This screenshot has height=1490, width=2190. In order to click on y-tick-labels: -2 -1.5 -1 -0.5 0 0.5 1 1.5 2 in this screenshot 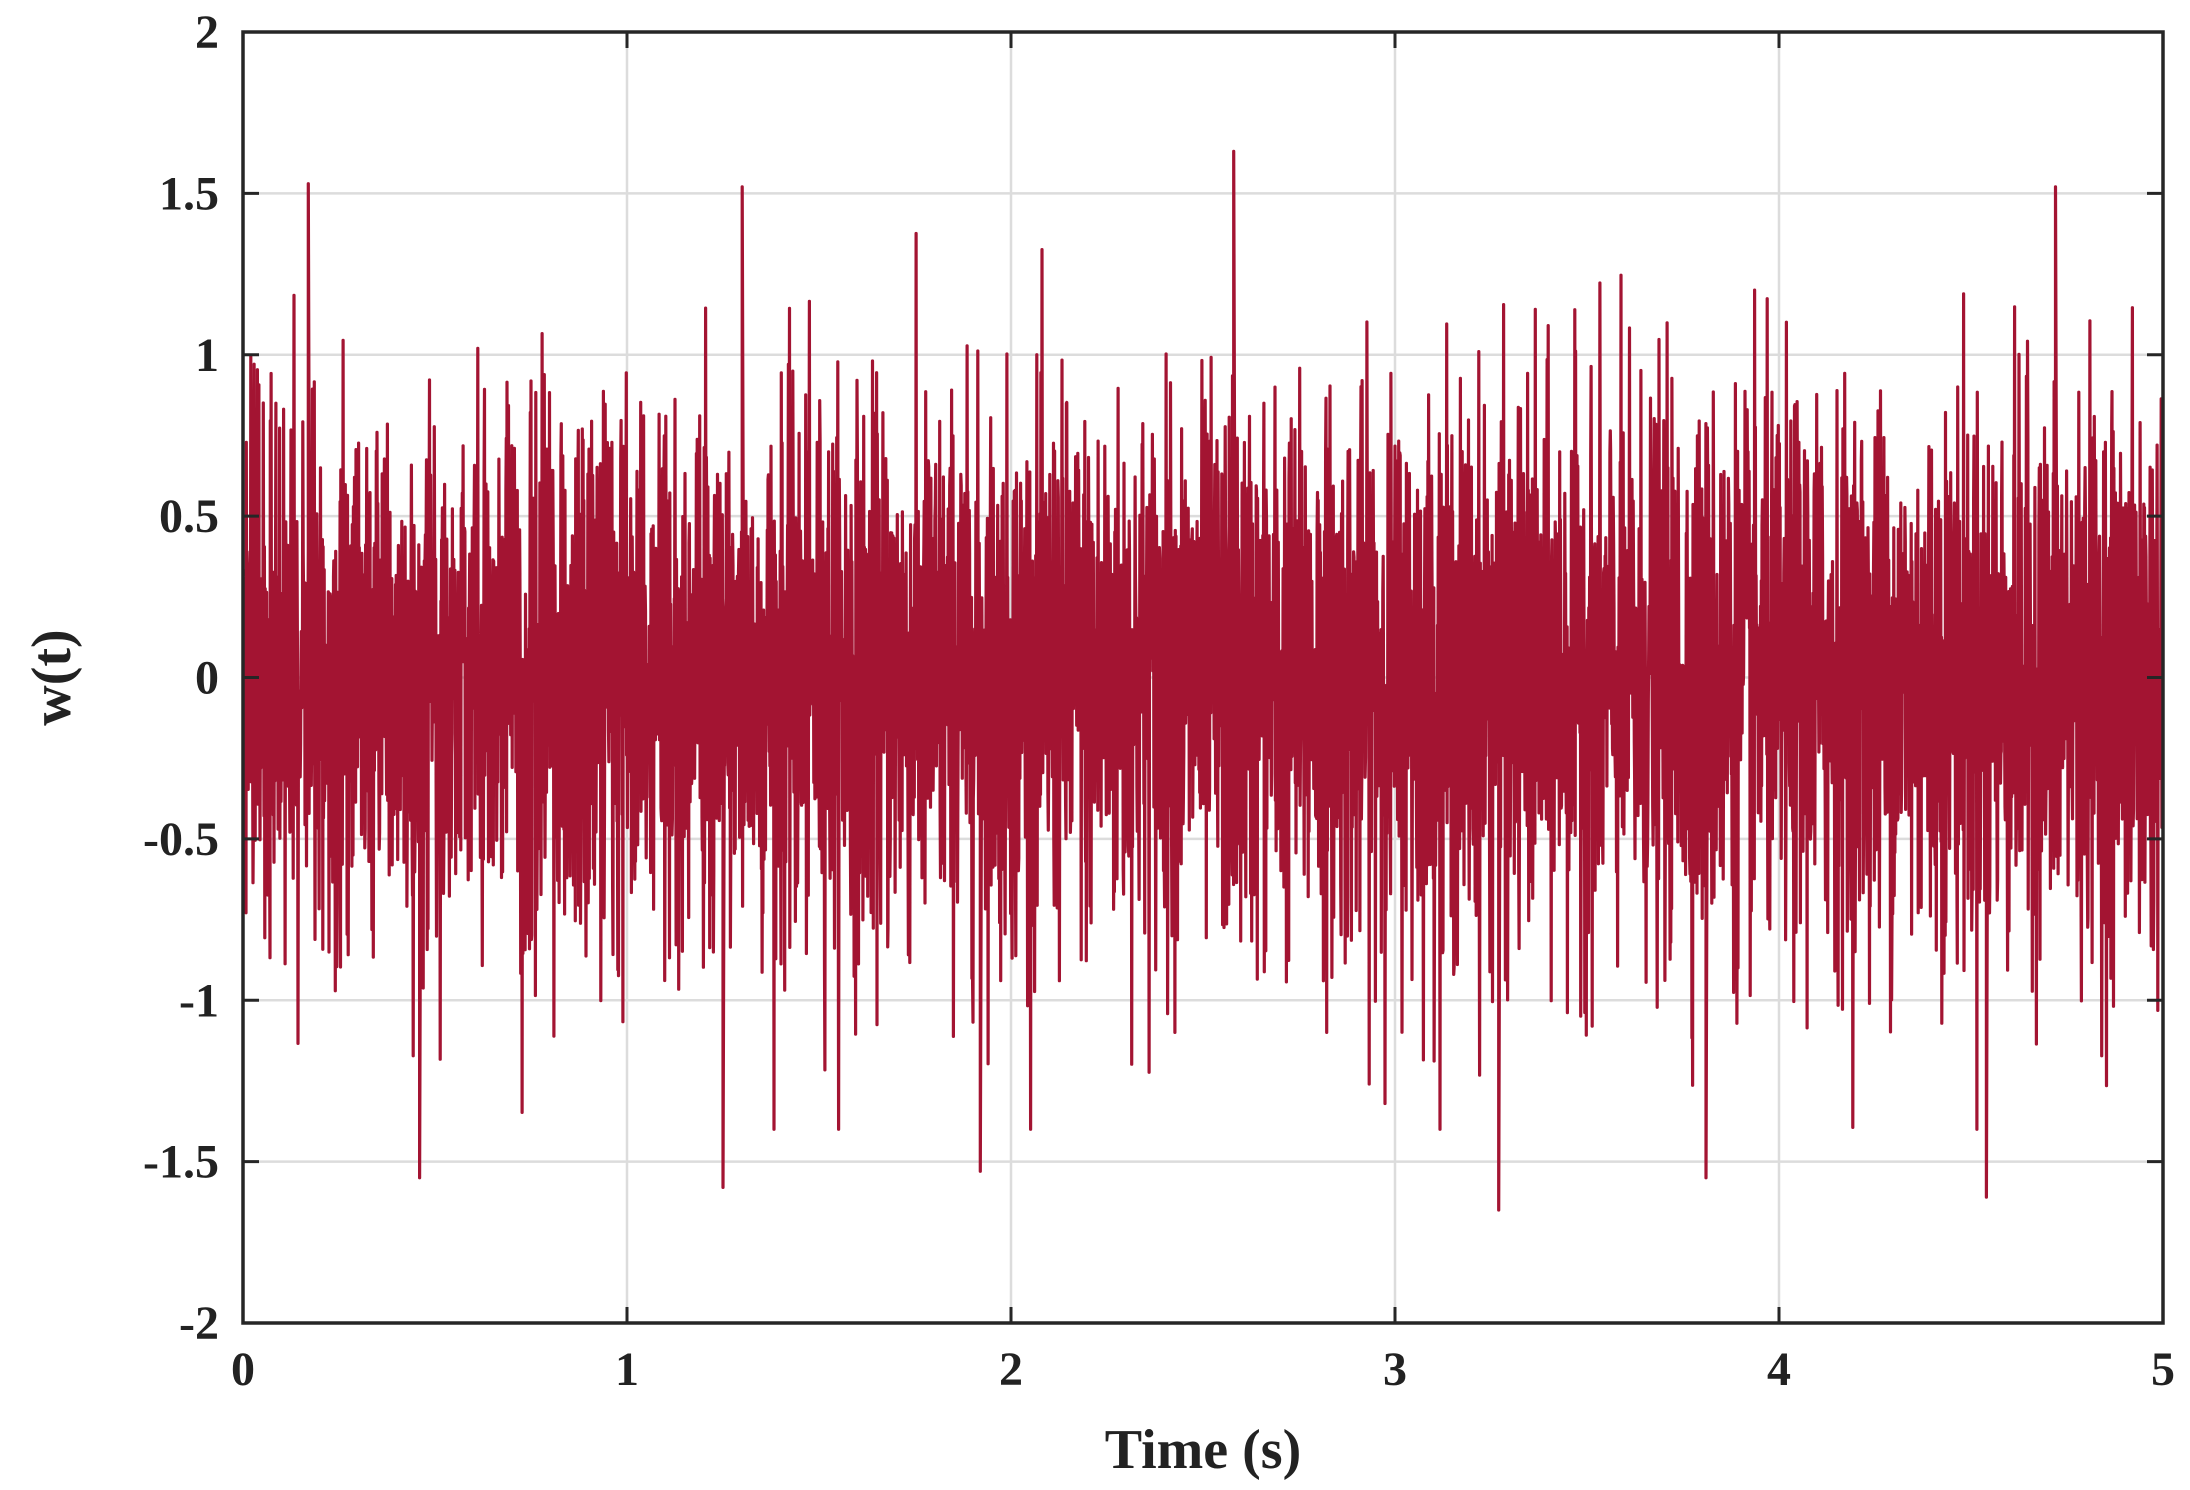, I will do `click(181, 678)`.